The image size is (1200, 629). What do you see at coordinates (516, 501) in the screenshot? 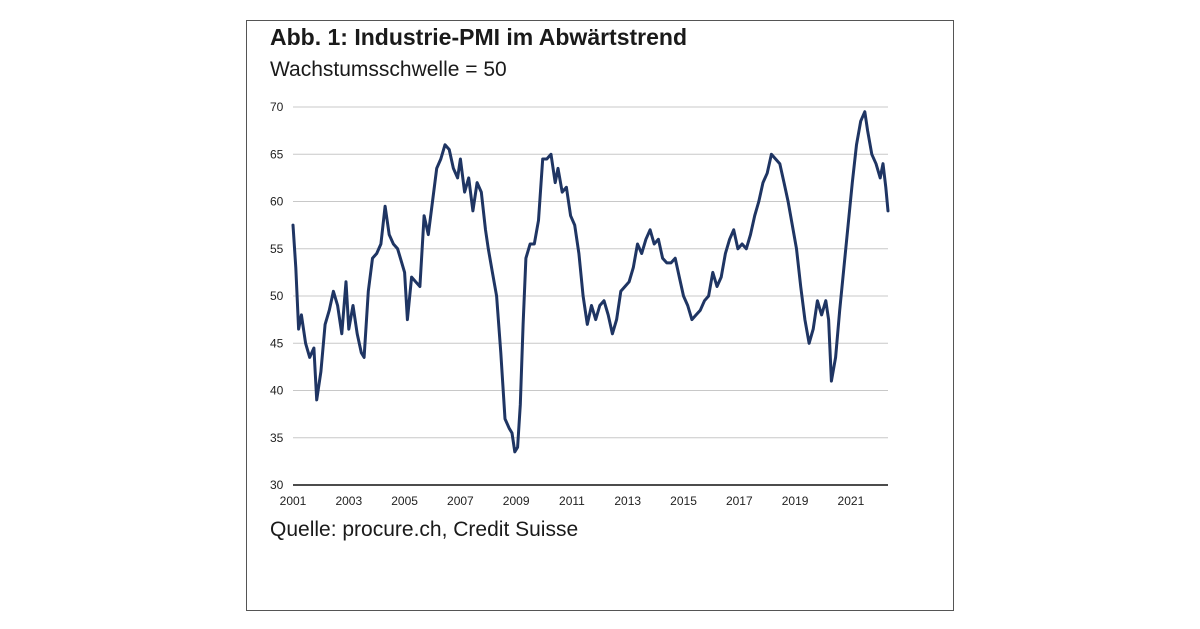
I see `x-tick-label-2009: 2009` at bounding box center [516, 501].